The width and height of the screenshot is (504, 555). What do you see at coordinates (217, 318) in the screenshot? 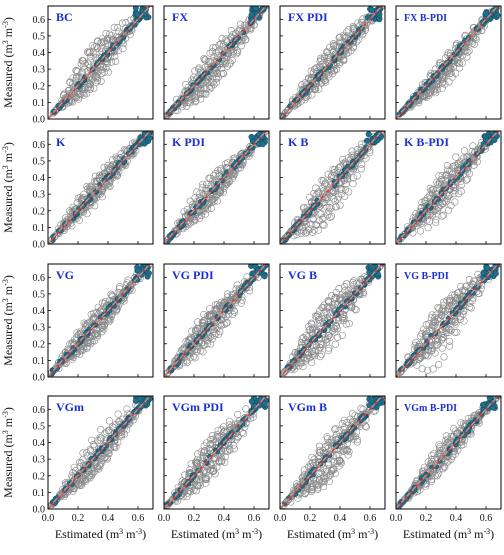
I see `panel-vg-pdi: VG PDI` at bounding box center [217, 318].